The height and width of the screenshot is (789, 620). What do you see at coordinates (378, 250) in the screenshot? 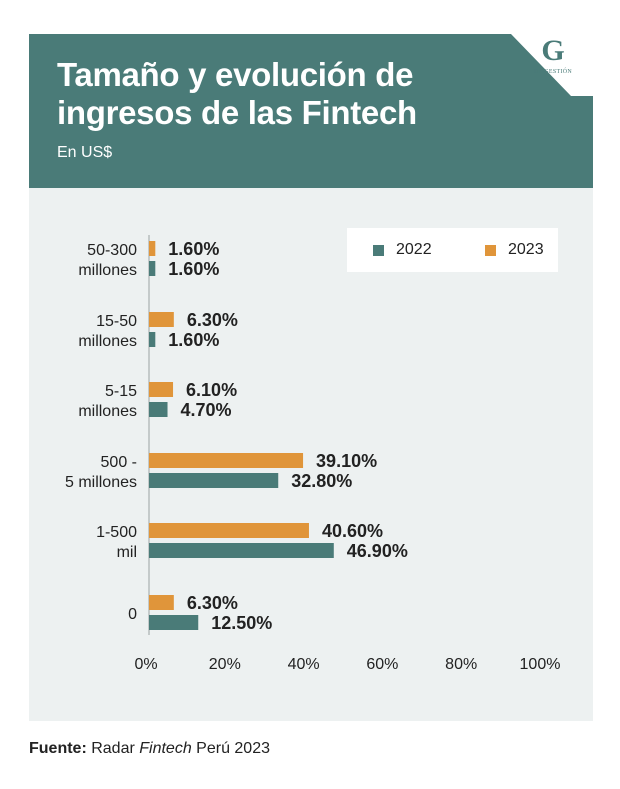
I see `legend-swatch-2022` at bounding box center [378, 250].